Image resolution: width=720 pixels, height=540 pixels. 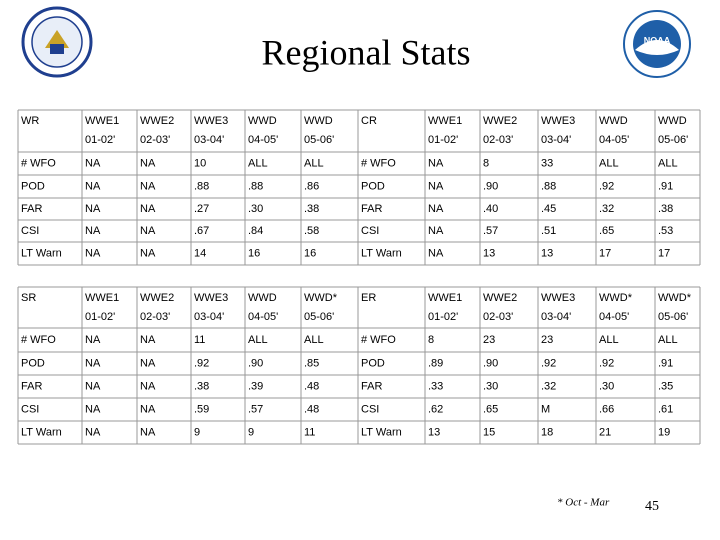 I want to click on cell: .32, so click(x=606, y=209).